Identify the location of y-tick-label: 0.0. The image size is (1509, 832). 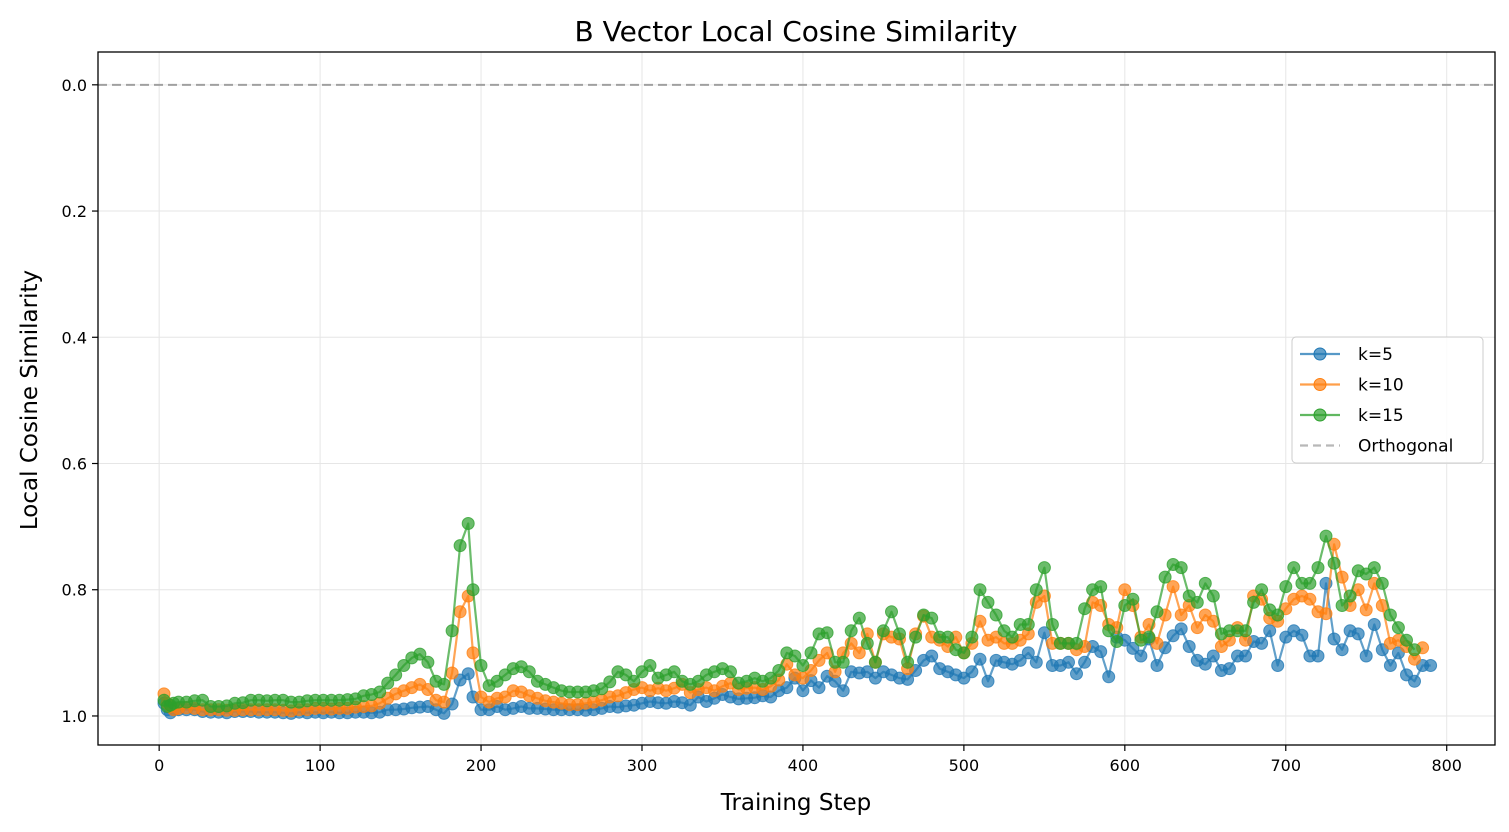
(74, 85).